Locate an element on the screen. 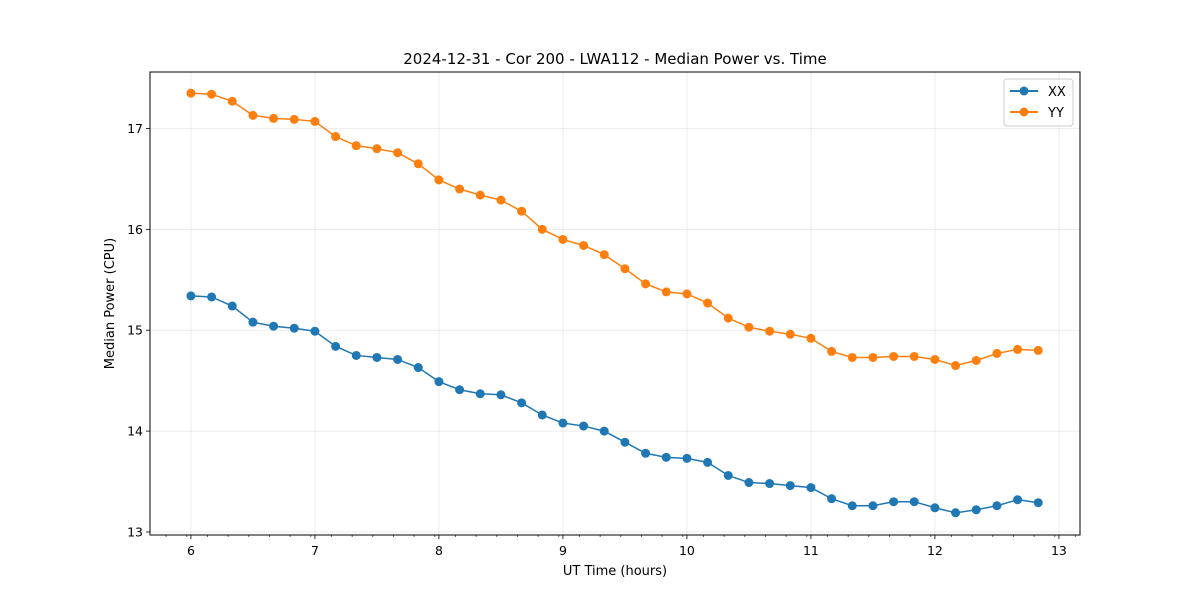 This screenshot has width=1200, height=600. legend-marker-yy is located at coordinates (1024, 112).